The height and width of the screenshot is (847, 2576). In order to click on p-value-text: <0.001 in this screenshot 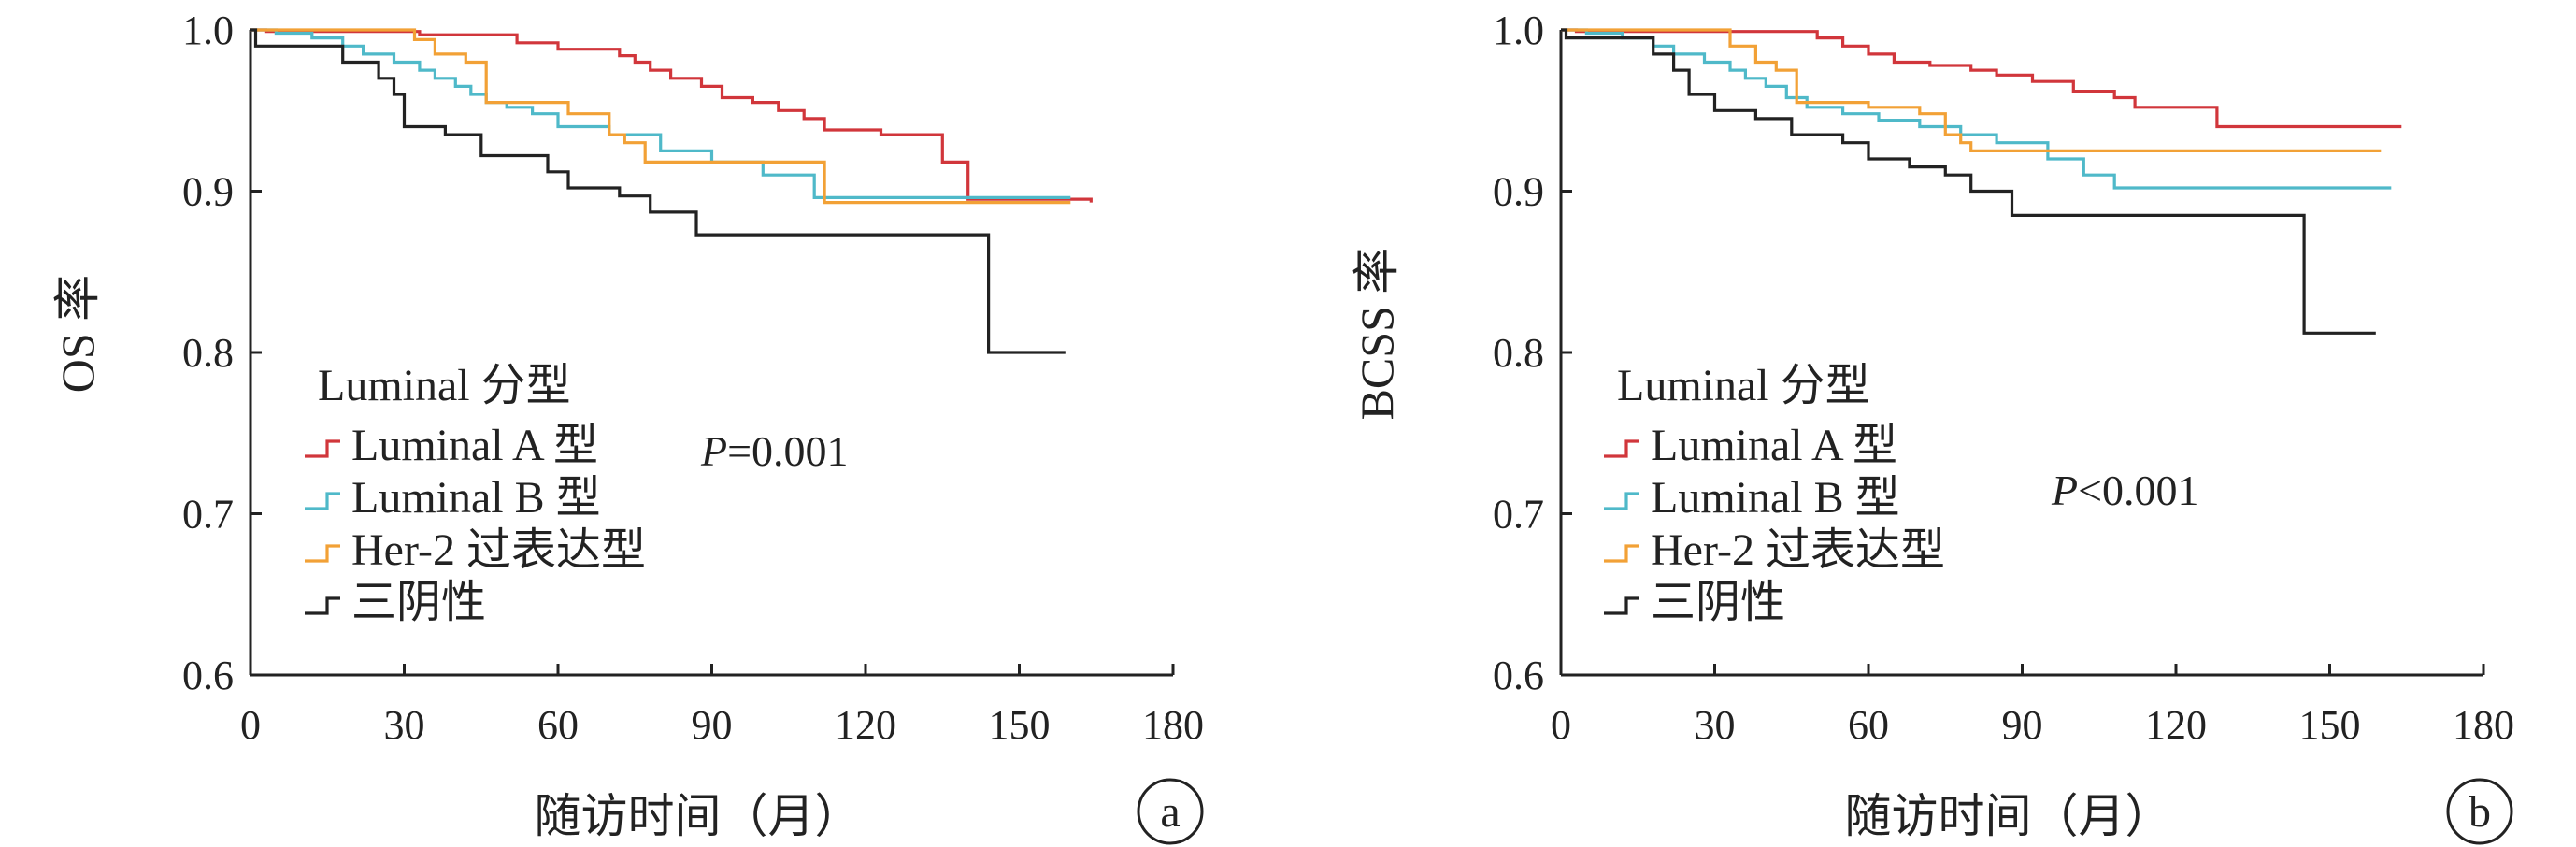, I will do `click(2138, 491)`.